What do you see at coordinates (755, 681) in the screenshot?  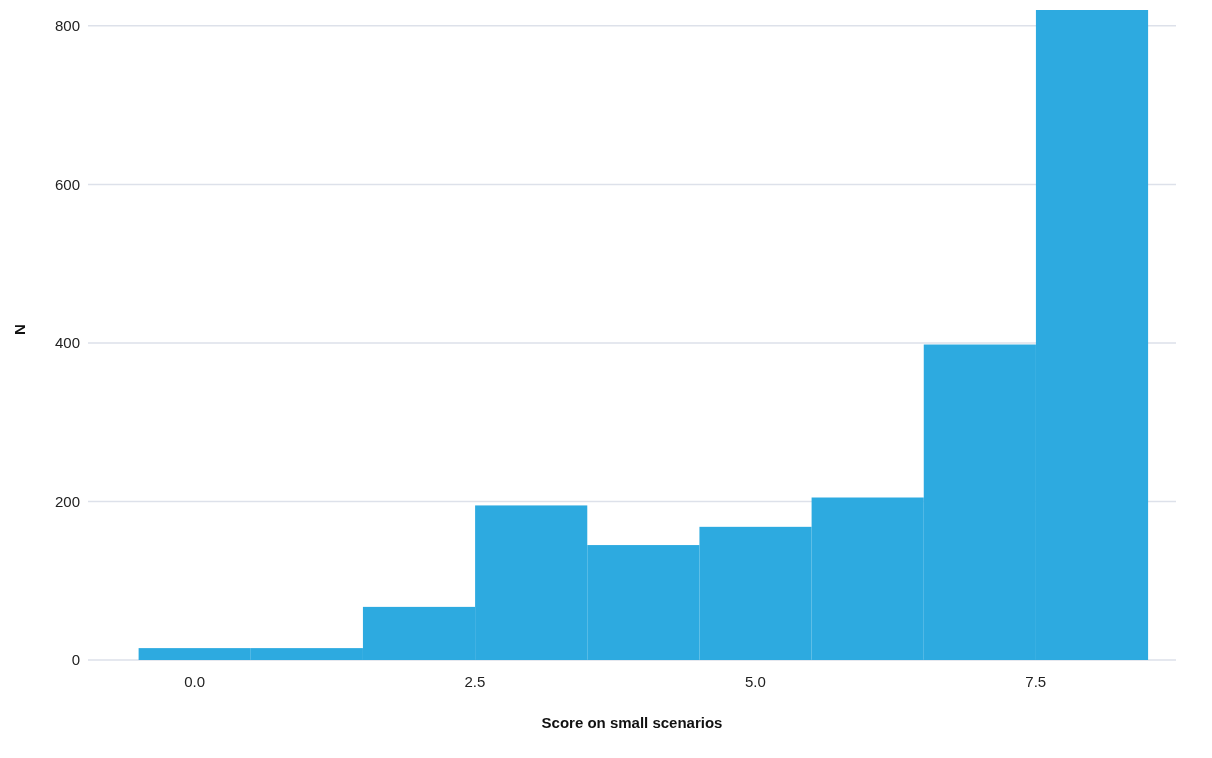 I see `x-tick-label: 5.0` at bounding box center [755, 681].